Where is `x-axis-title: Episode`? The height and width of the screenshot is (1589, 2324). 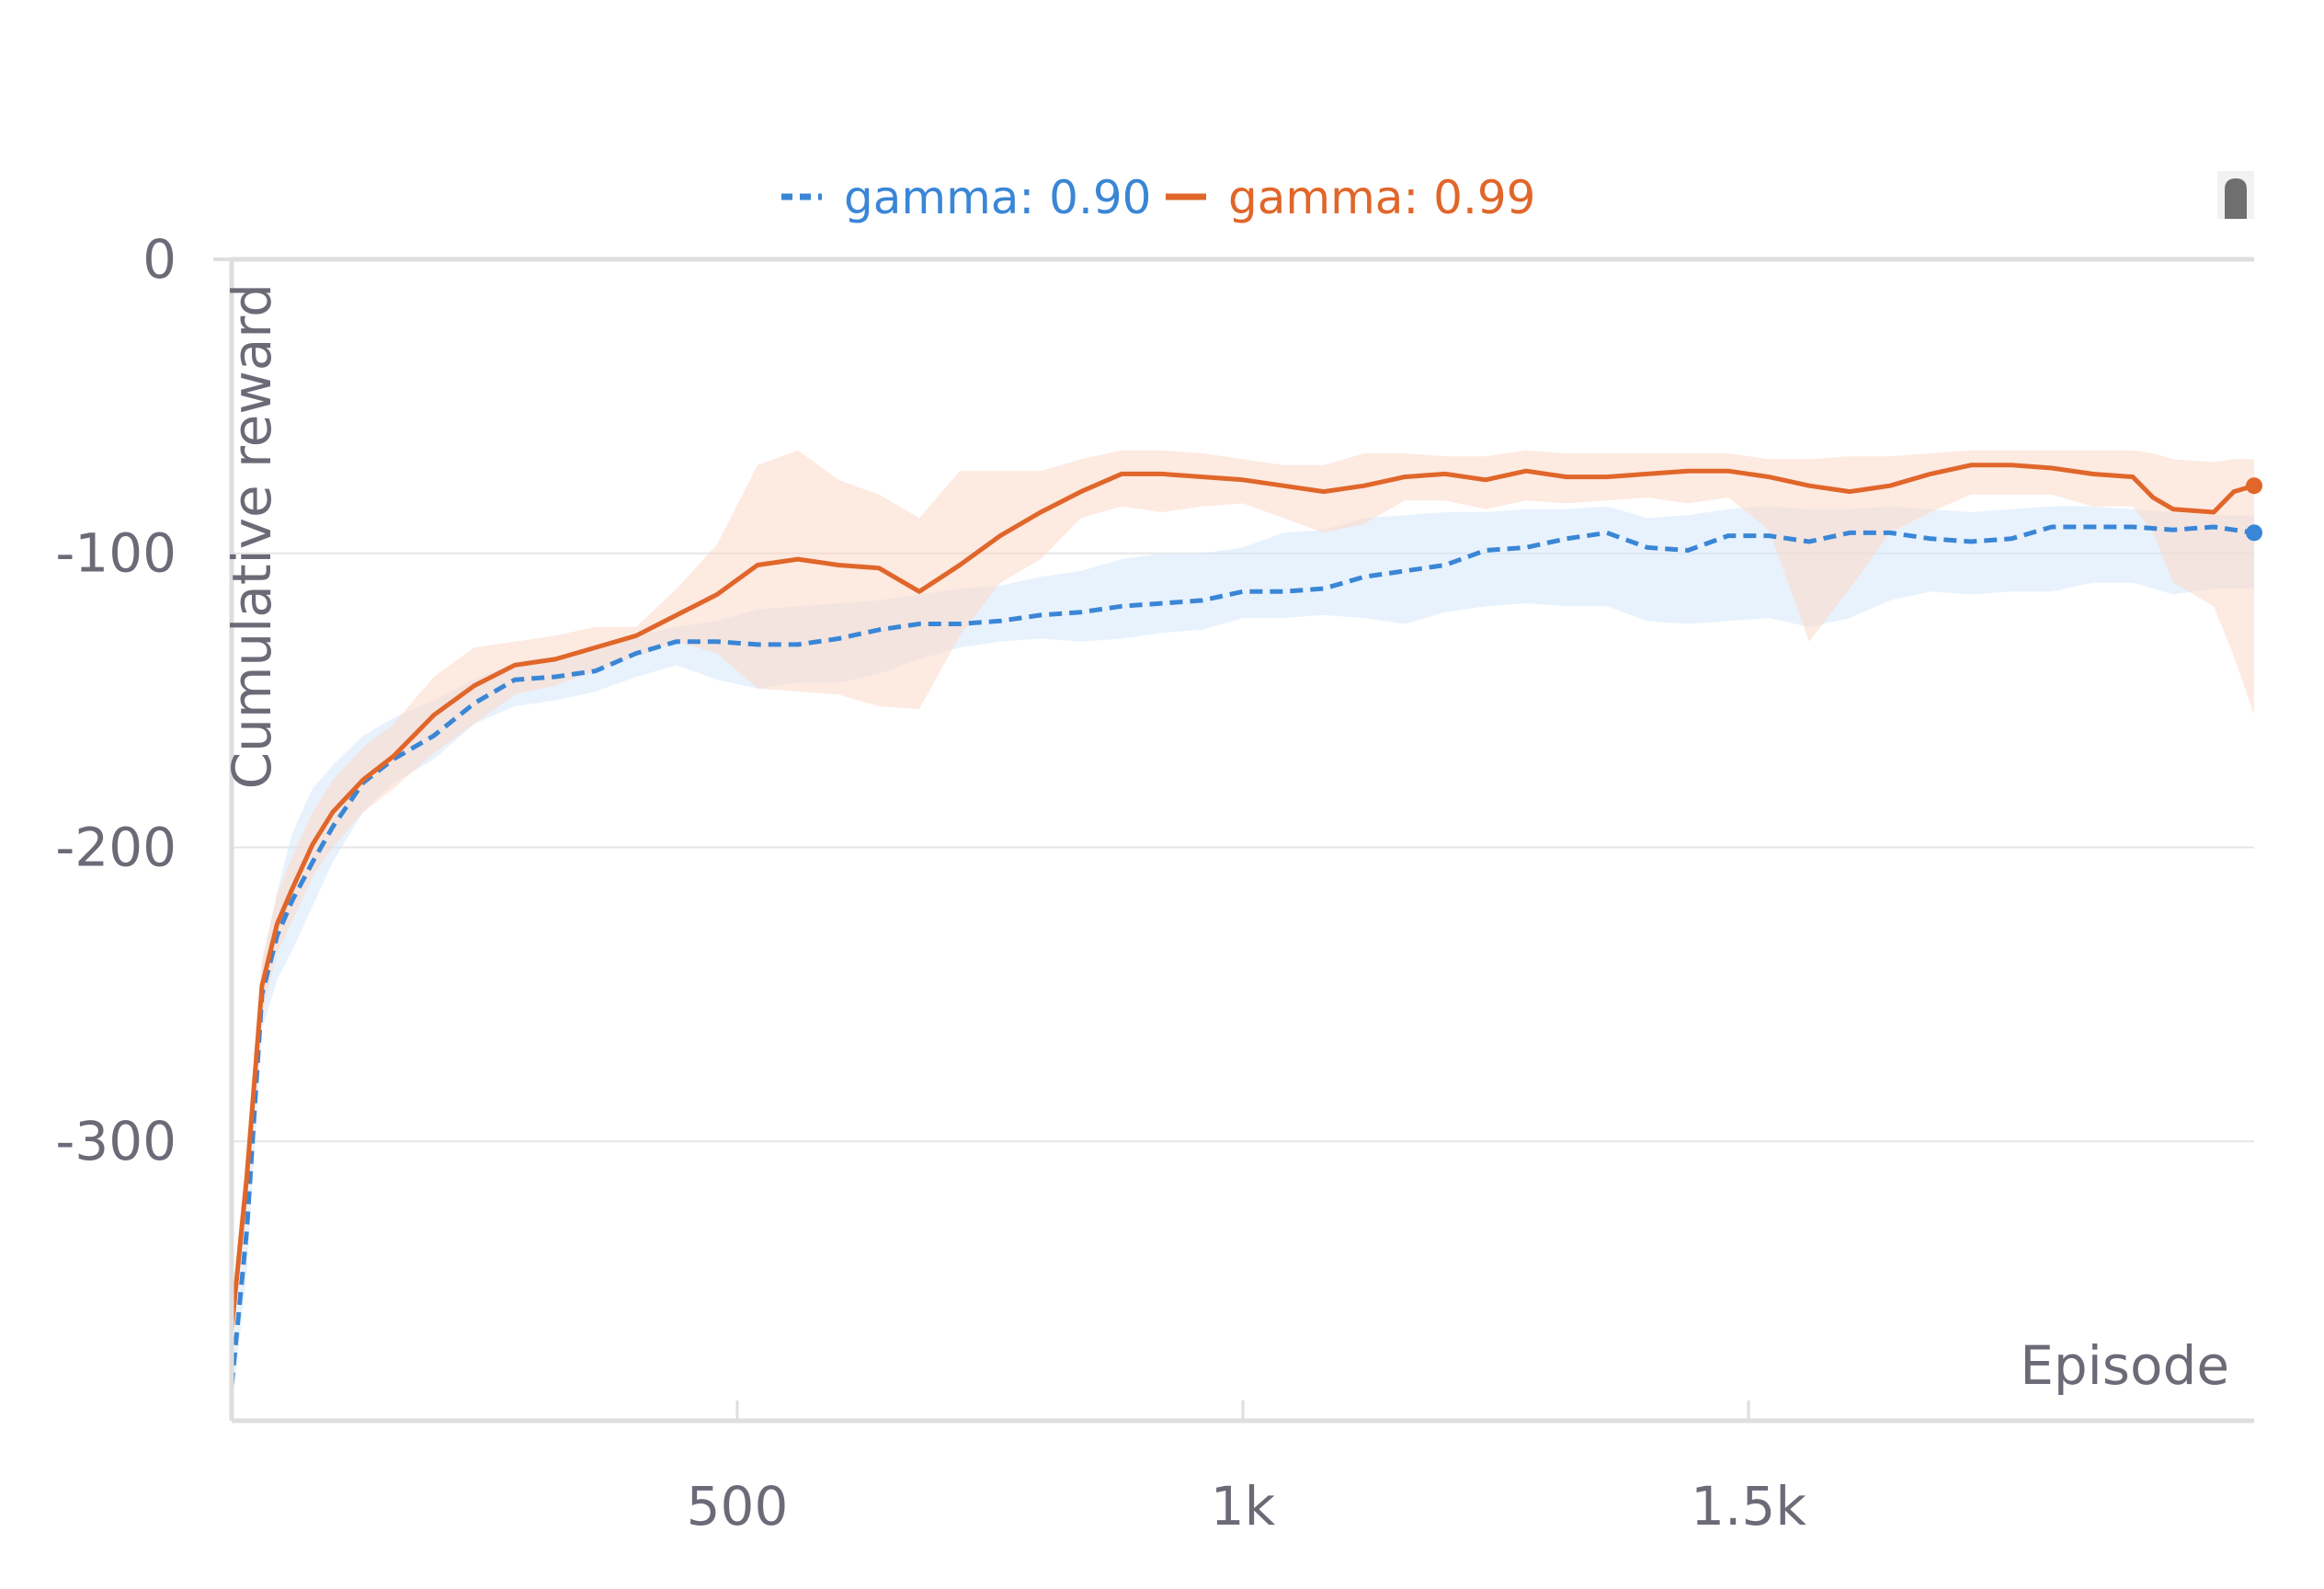
x-axis-title: Episode is located at coordinates (2125, 1366).